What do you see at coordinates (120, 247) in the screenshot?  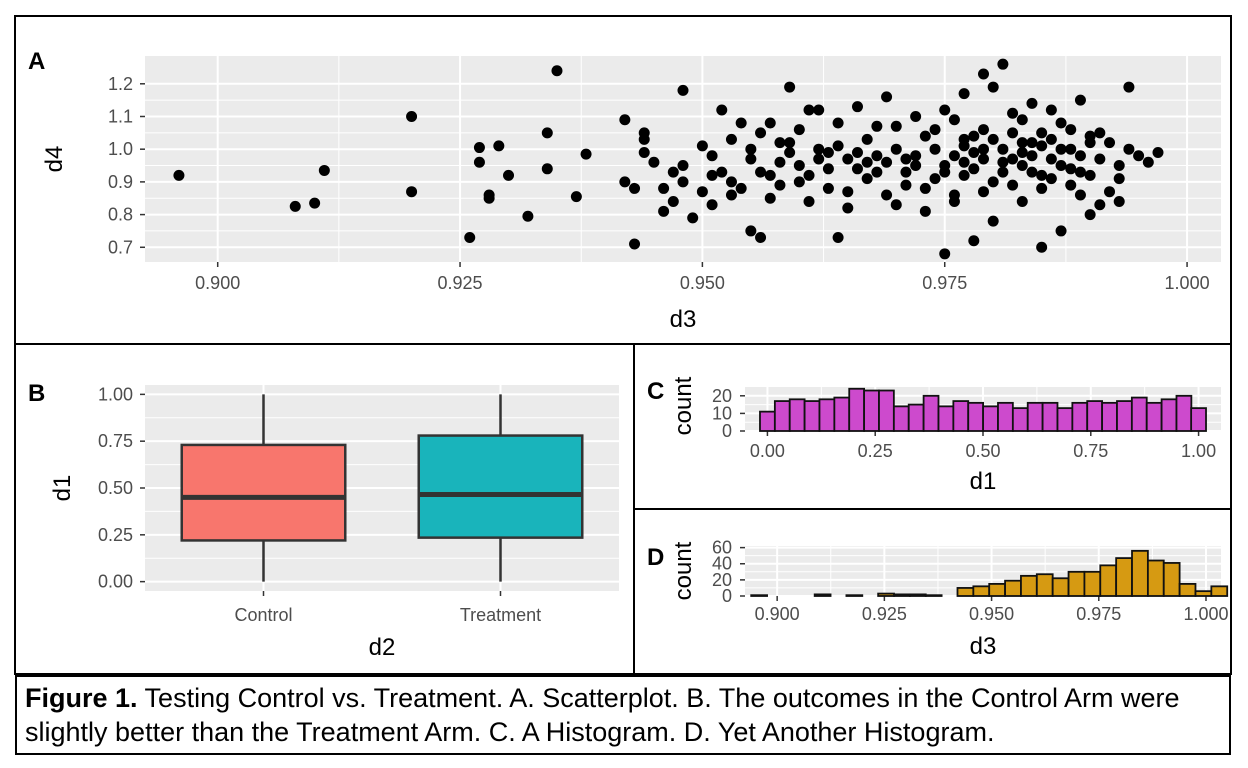 I see `panel-a-ytick-label: 0.7` at bounding box center [120, 247].